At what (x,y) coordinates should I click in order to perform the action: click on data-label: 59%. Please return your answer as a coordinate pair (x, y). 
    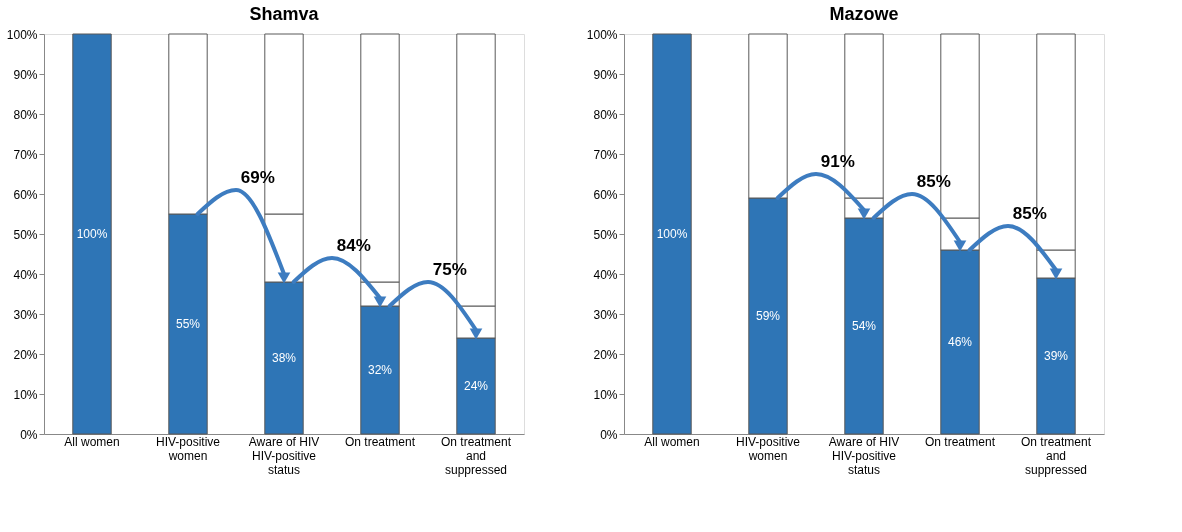
    Looking at the image, I should click on (768, 316).